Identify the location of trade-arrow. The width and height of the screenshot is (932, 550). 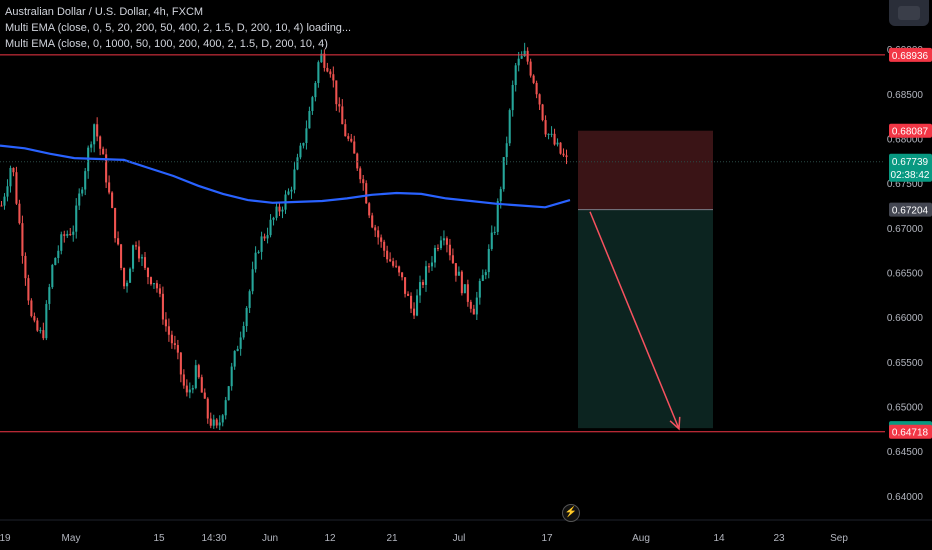
(635, 321).